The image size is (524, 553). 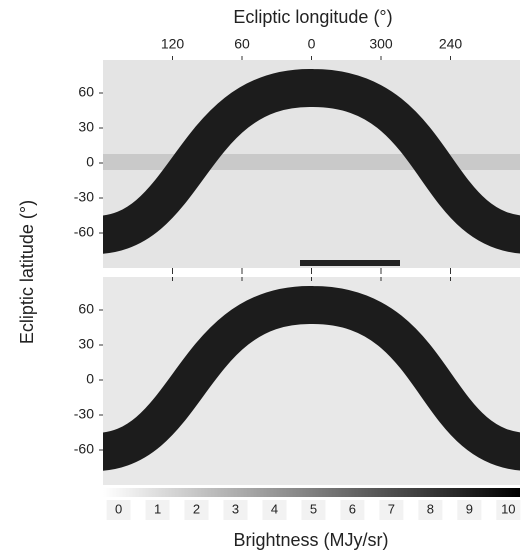 I want to click on colorbar-tick-label: 5, so click(x=313, y=508).